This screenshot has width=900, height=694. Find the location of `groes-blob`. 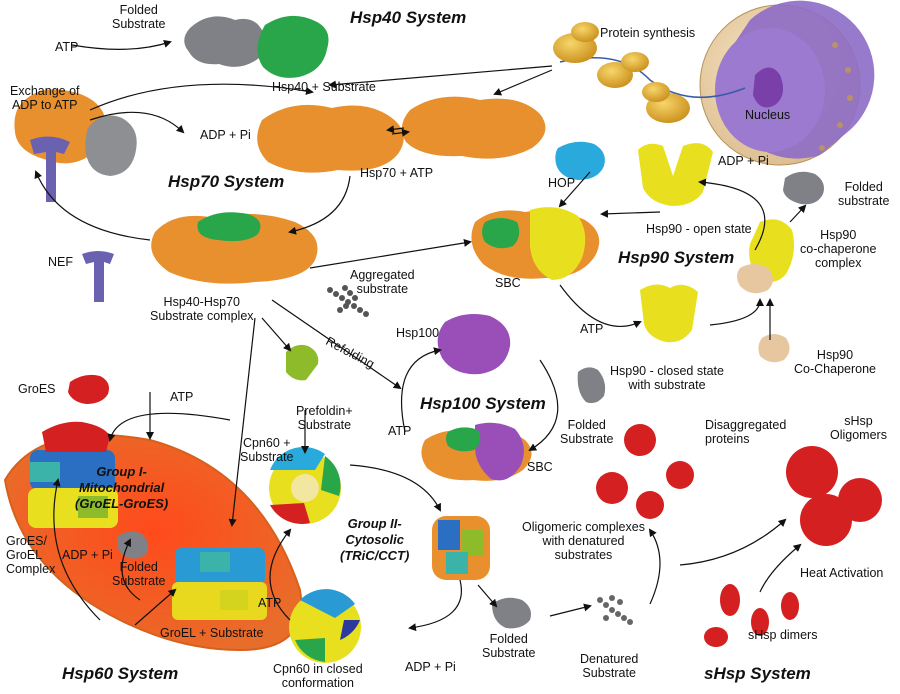

groes-blob is located at coordinates (88, 389).